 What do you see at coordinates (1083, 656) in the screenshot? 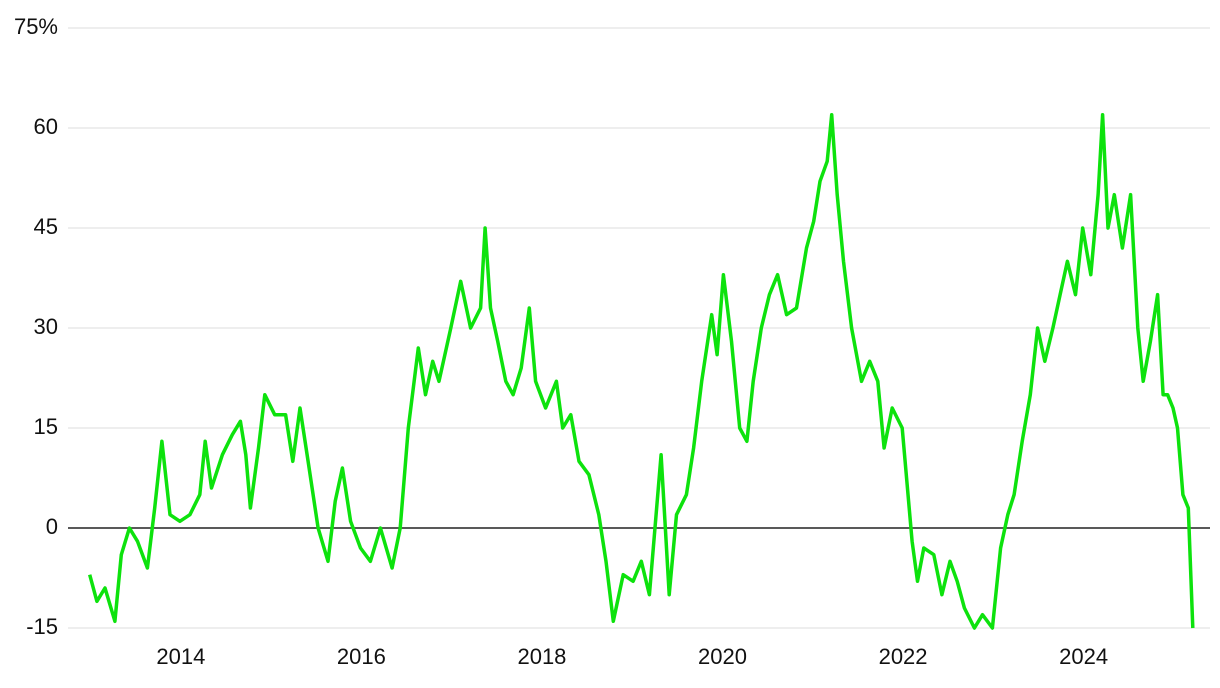
I see `x-tick-label: 2024` at bounding box center [1083, 656].